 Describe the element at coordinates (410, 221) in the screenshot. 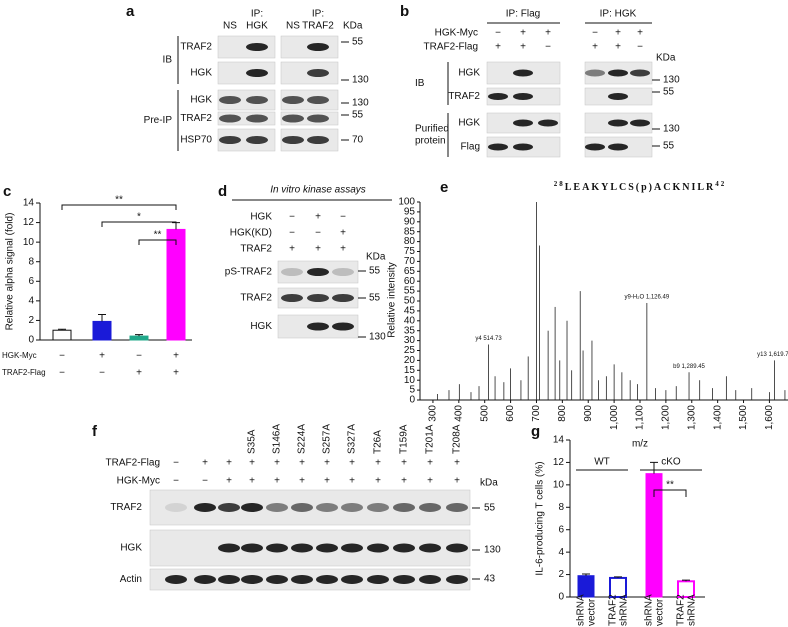

I see `y-tick-label: 90` at that location.